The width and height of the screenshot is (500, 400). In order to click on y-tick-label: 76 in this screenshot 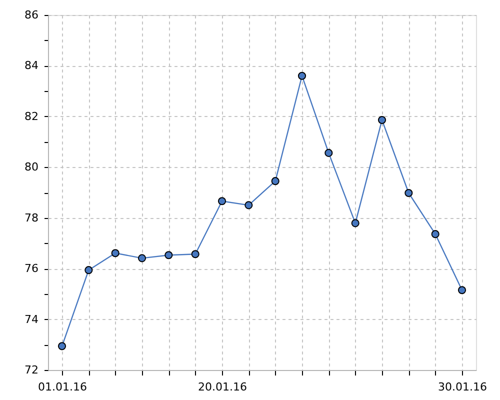, I will do `click(31, 269)`.